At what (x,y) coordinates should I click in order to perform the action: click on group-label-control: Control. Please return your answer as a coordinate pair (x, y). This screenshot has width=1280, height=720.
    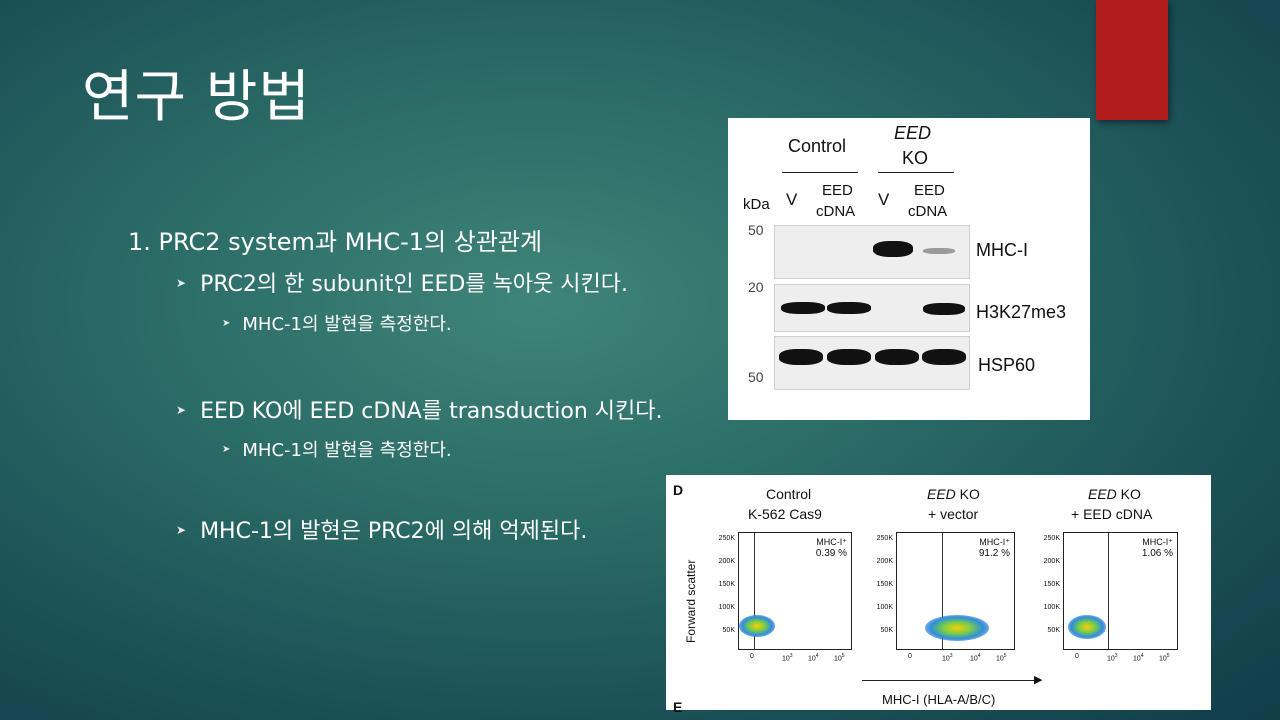
    Looking at the image, I should click on (817, 146).